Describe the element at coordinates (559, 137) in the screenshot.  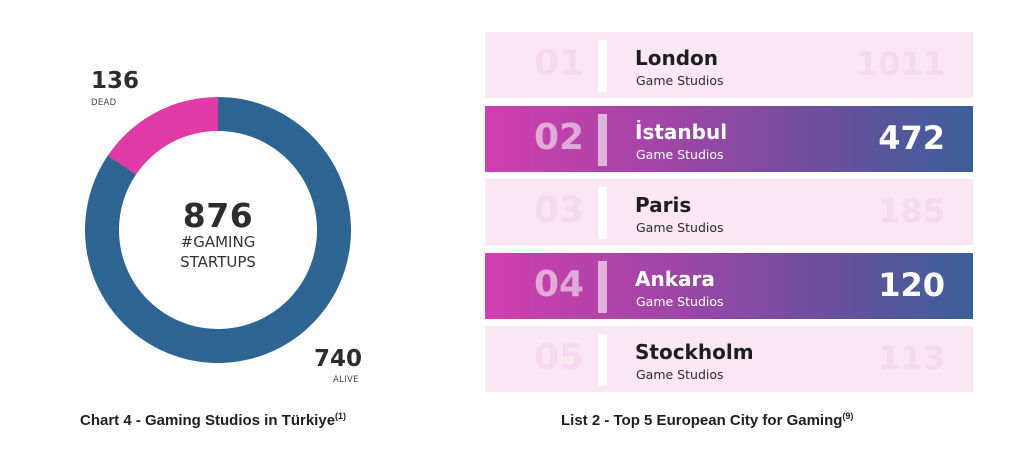
I see `list-row-rank: 02` at that location.